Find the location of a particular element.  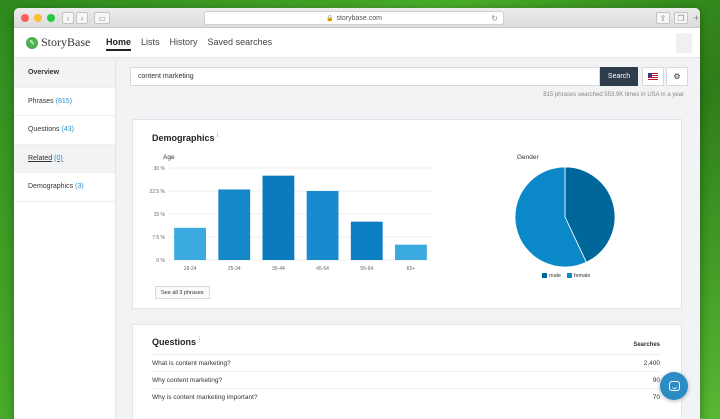

settings-button: ⚙ is located at coordinates (677, 76).